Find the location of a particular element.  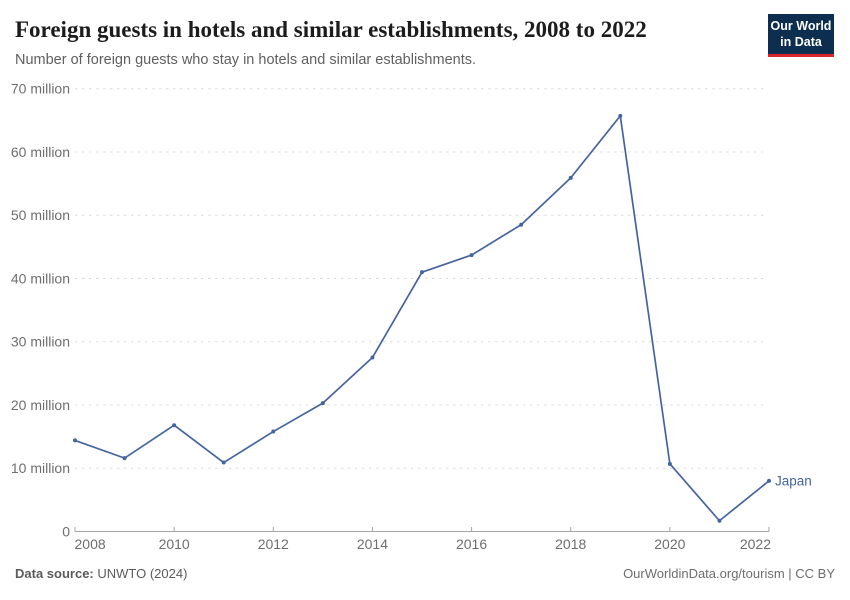

owid-link: OurWorldinData.org/tourism is located at coordinates (704, 573).